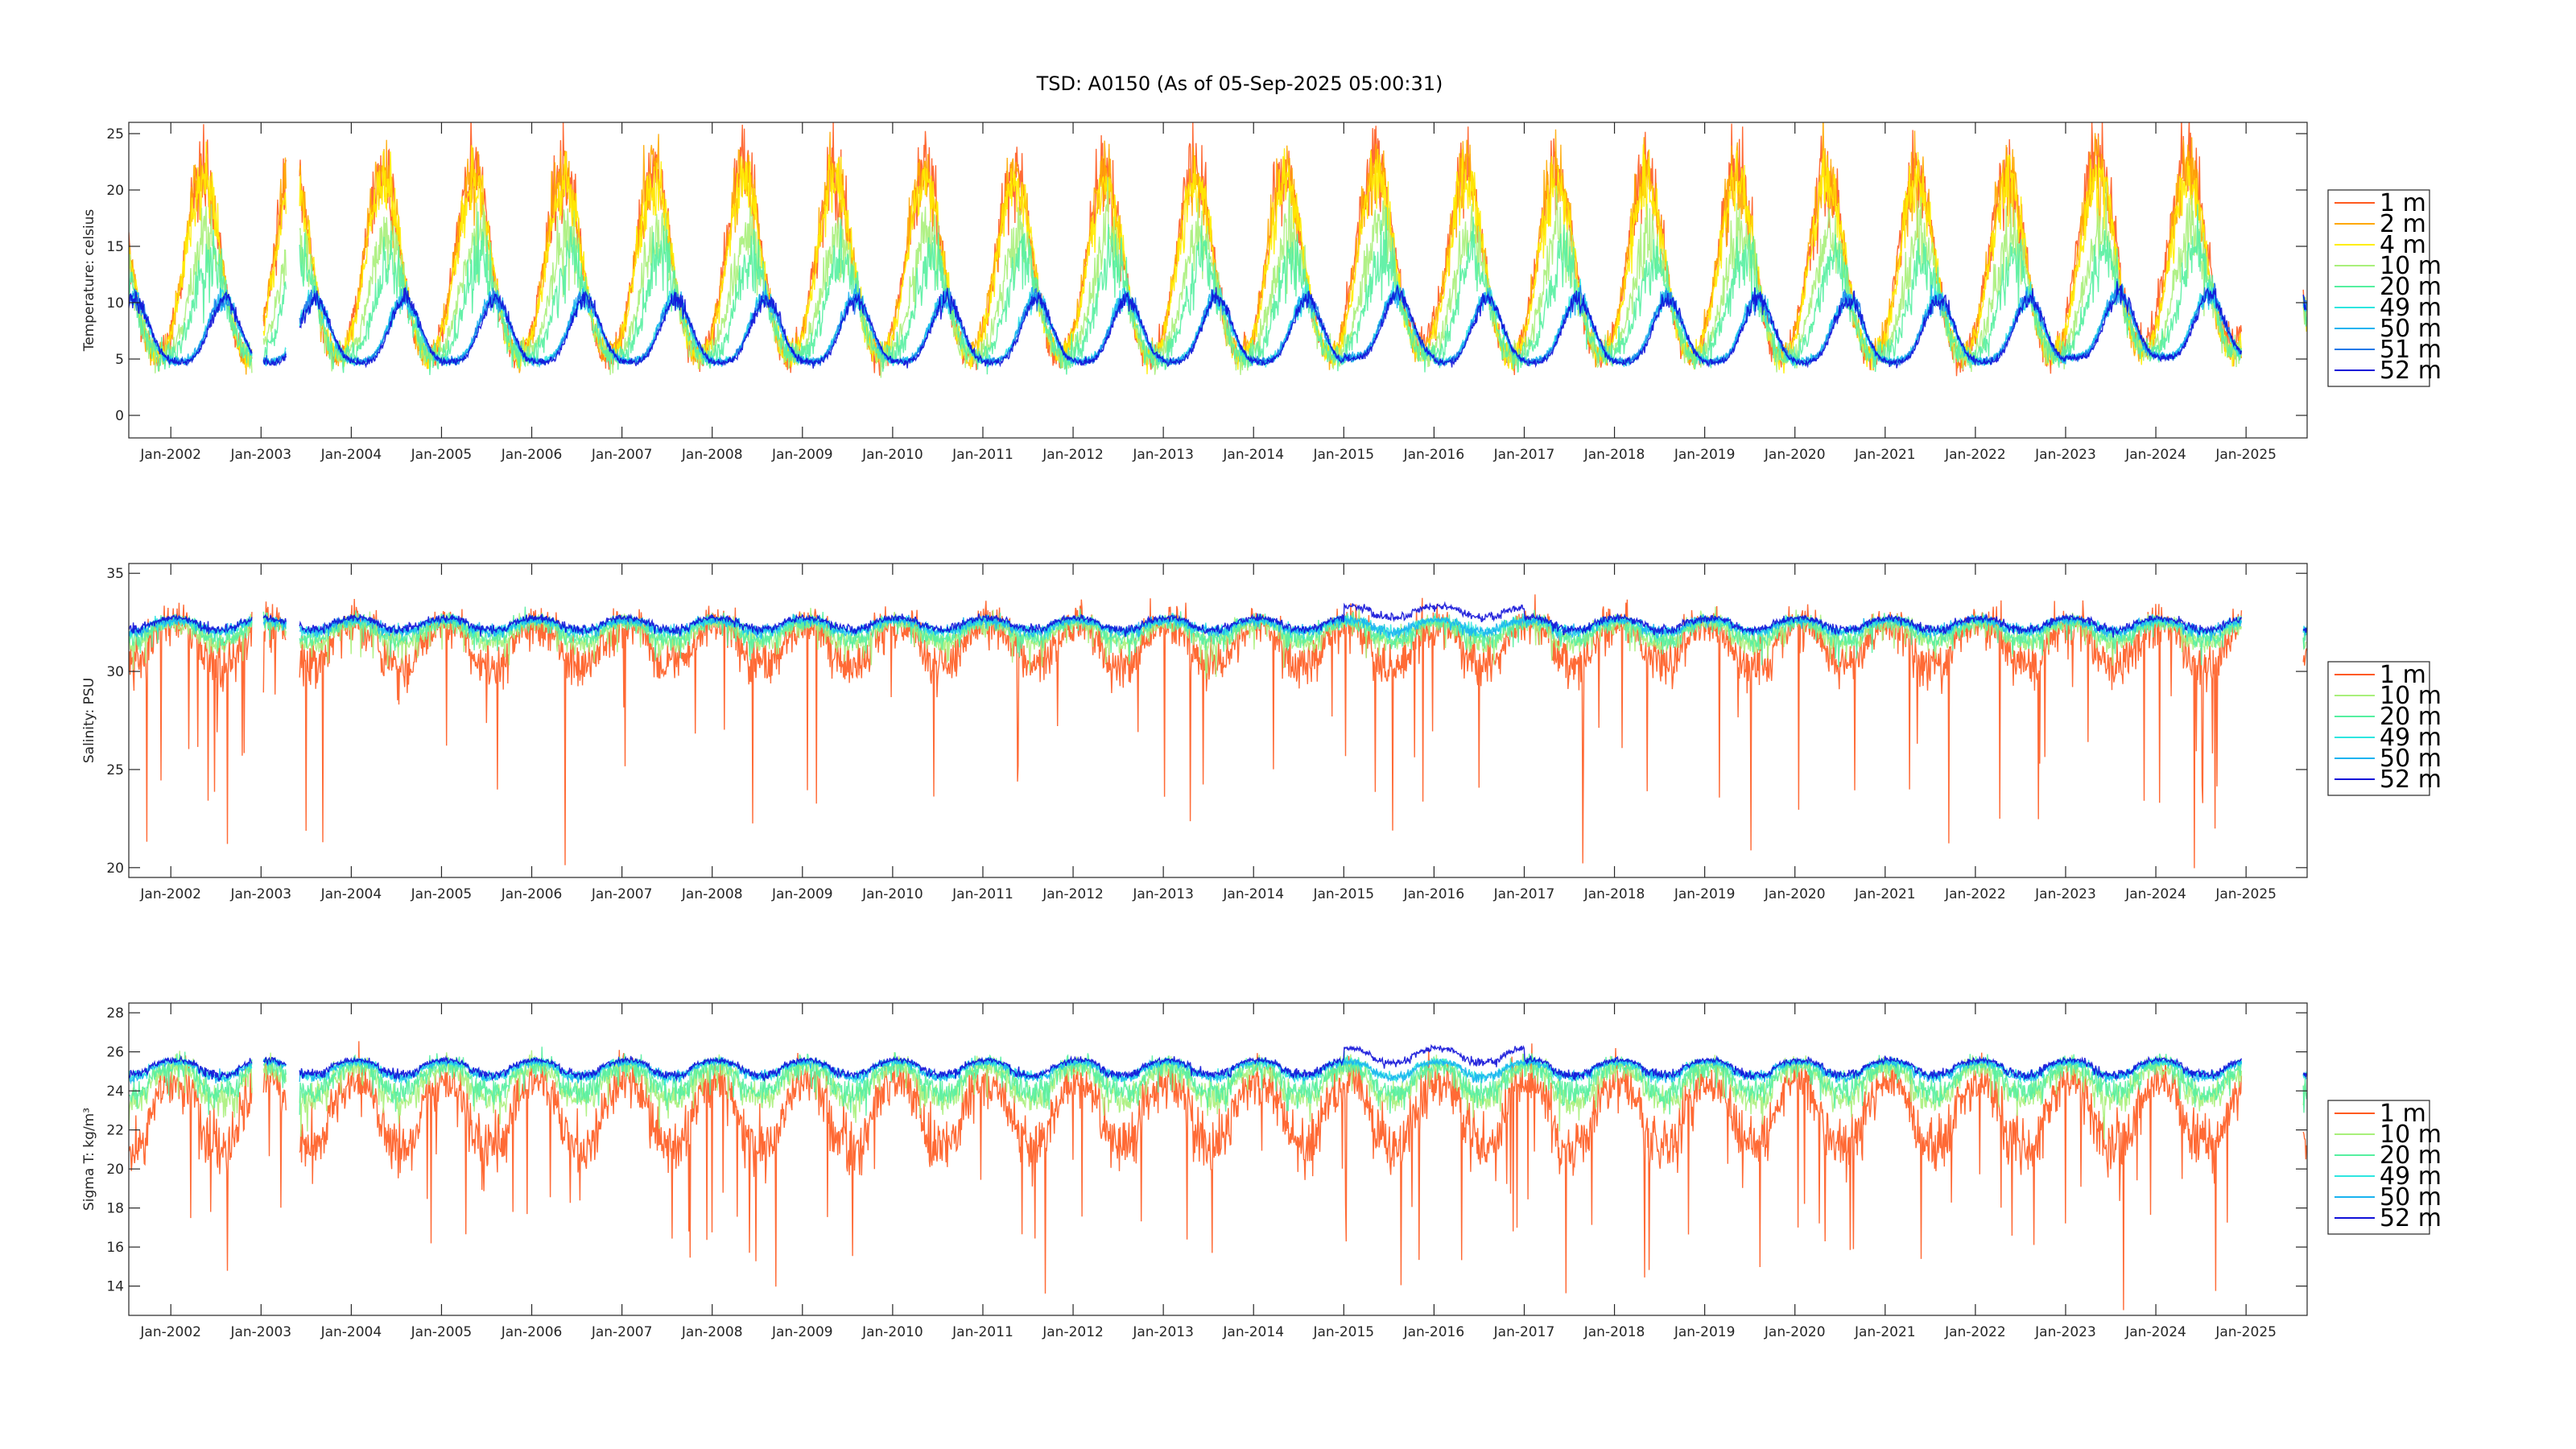  I want to click on y-axis-label: Temperature: celsius, so click(89, 281).